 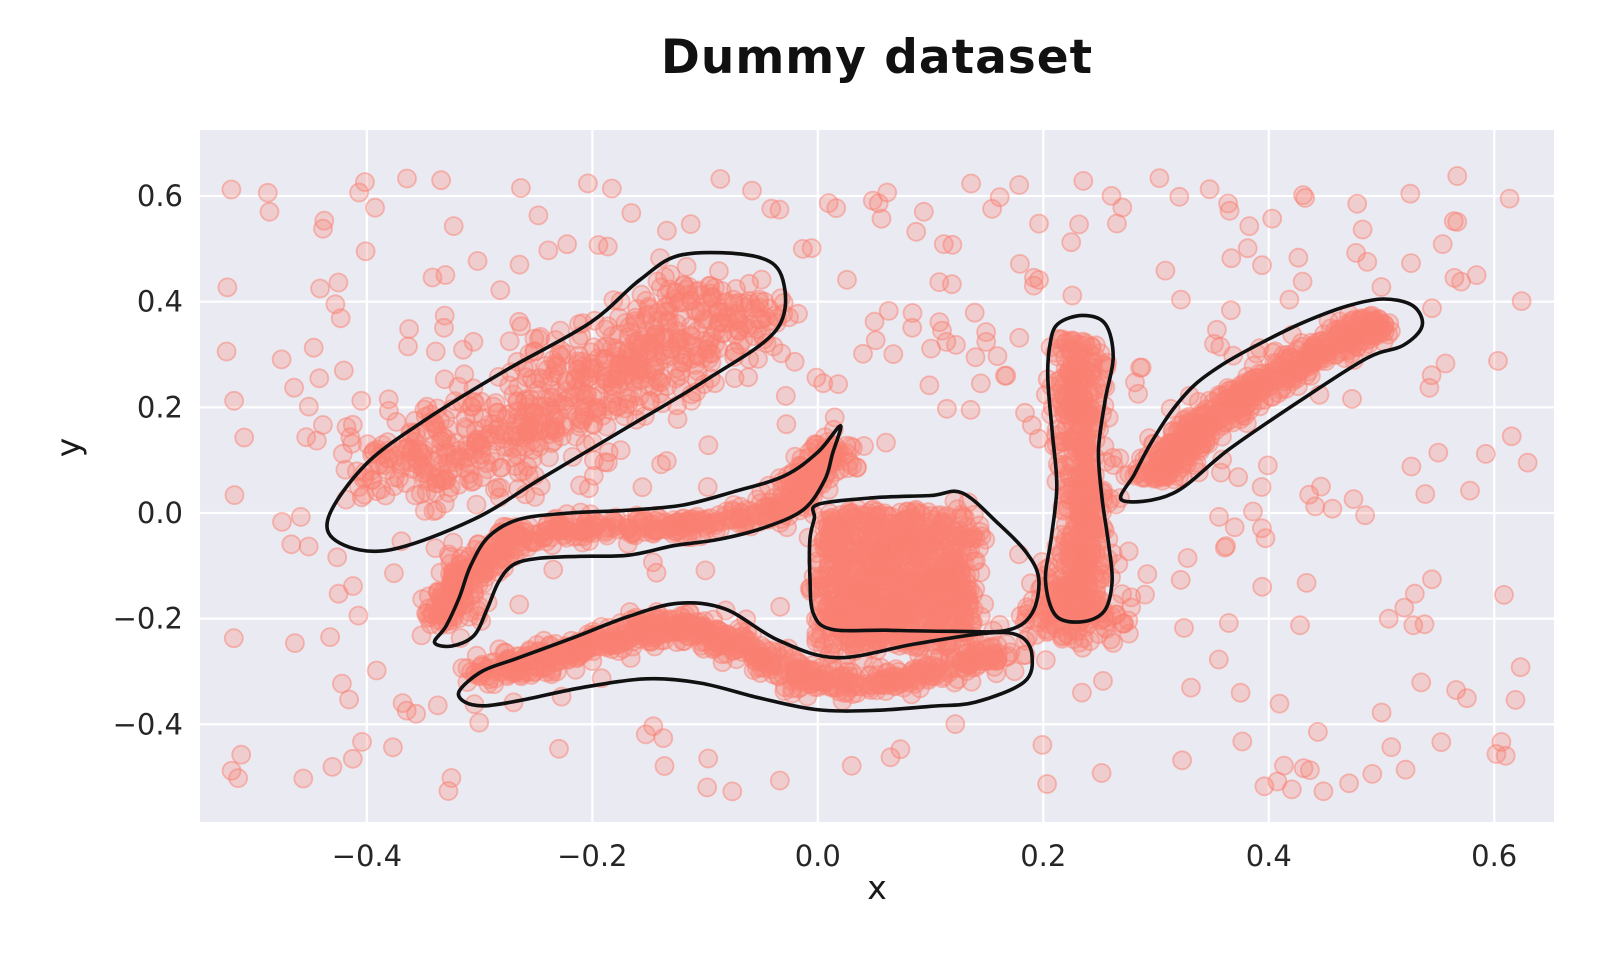 I want to click on y-tick-label: 0.2, so click(x=160, y=407).